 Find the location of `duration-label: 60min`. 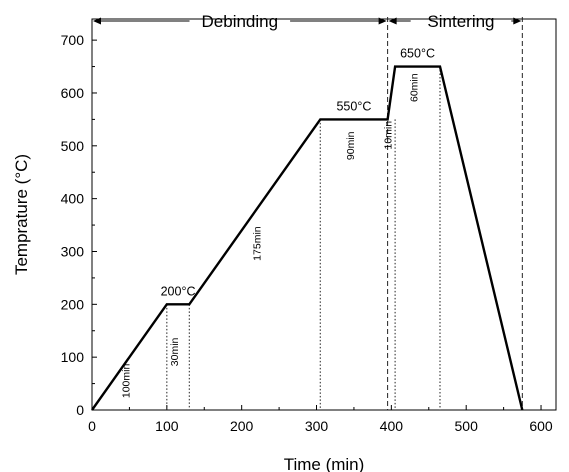

duration-label: 60min is located at coordinates (415, 87).